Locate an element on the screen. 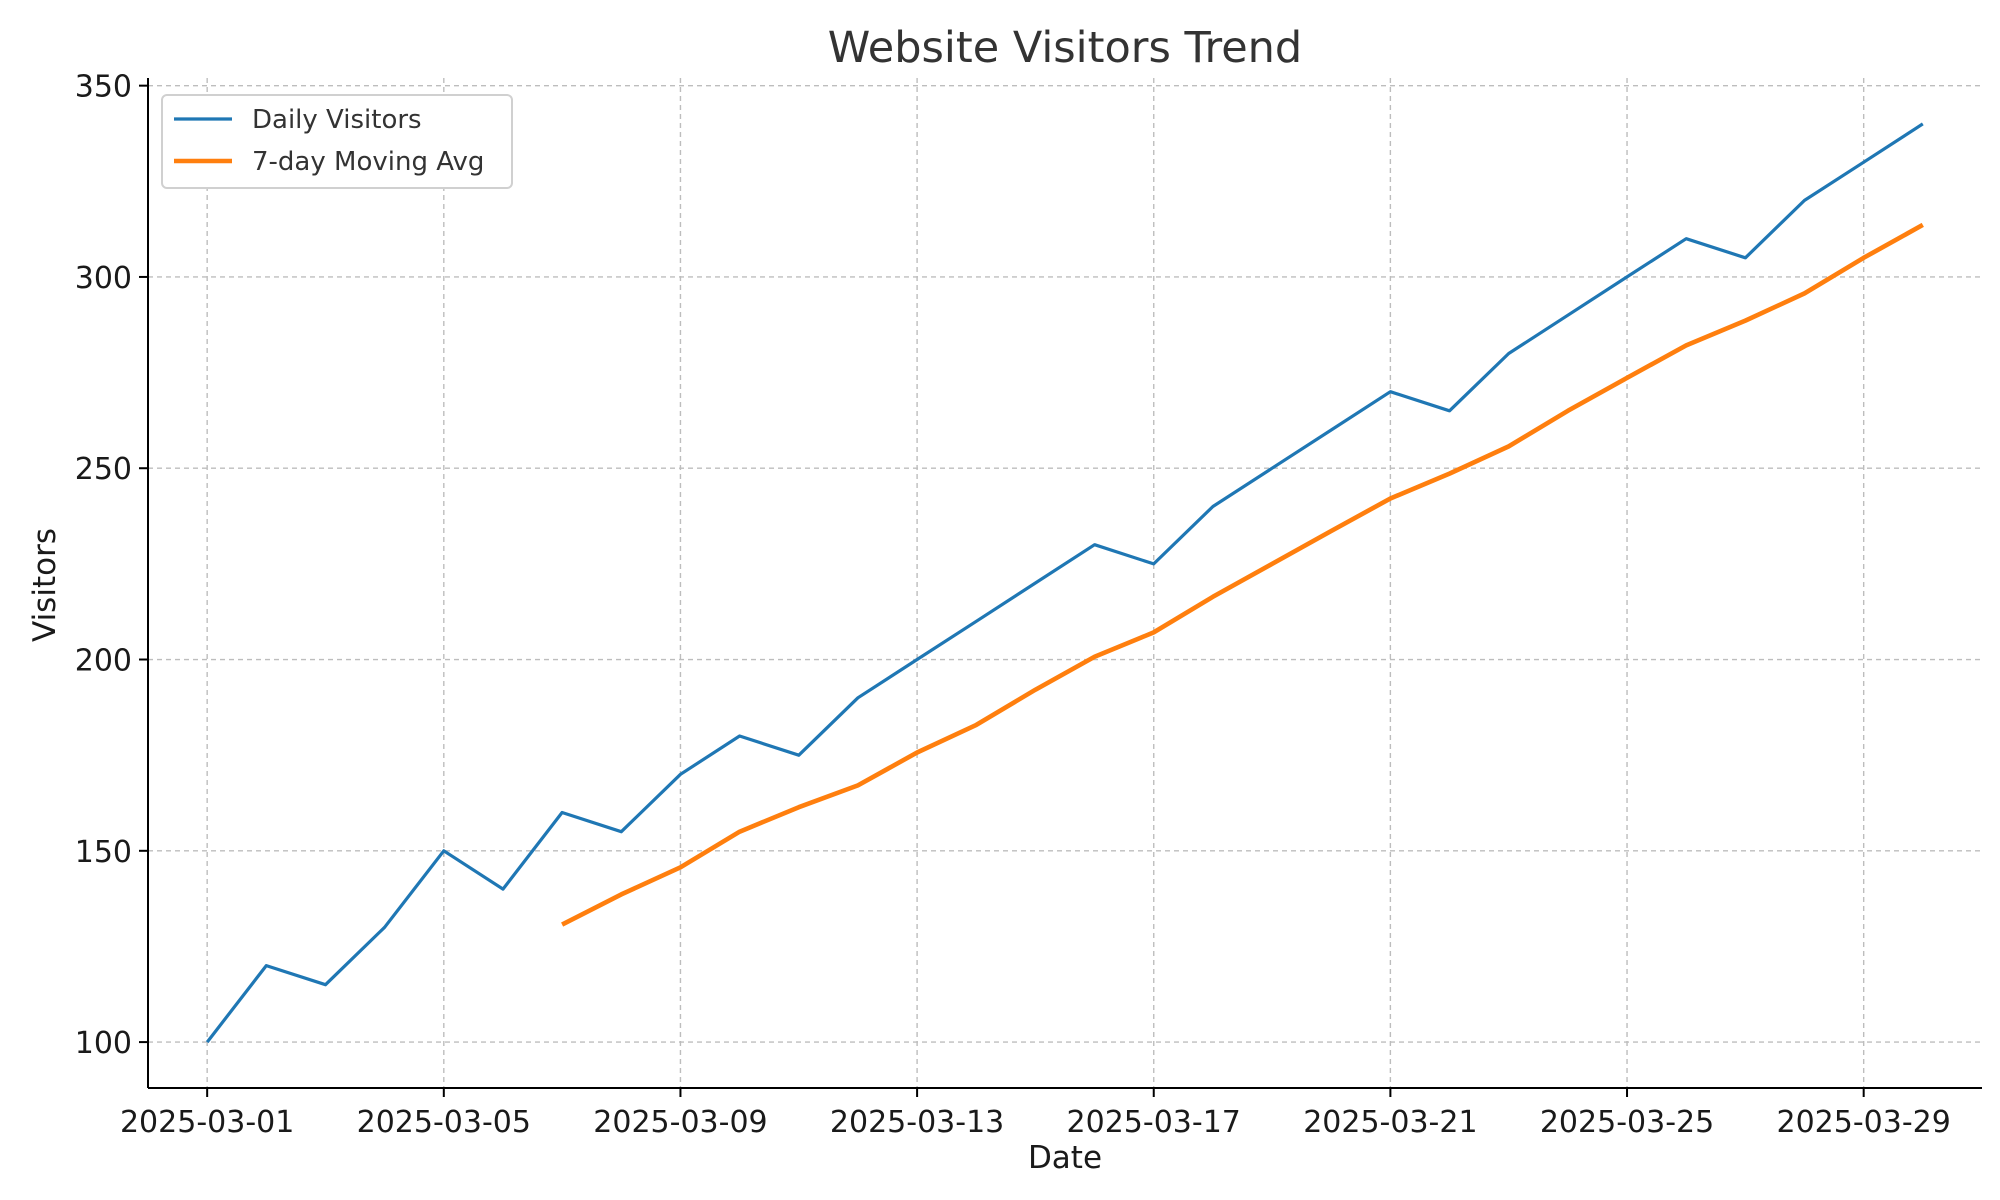 The image size is (2000, 1200). y-tick-label: 150 is located at coordinates (103, 852).